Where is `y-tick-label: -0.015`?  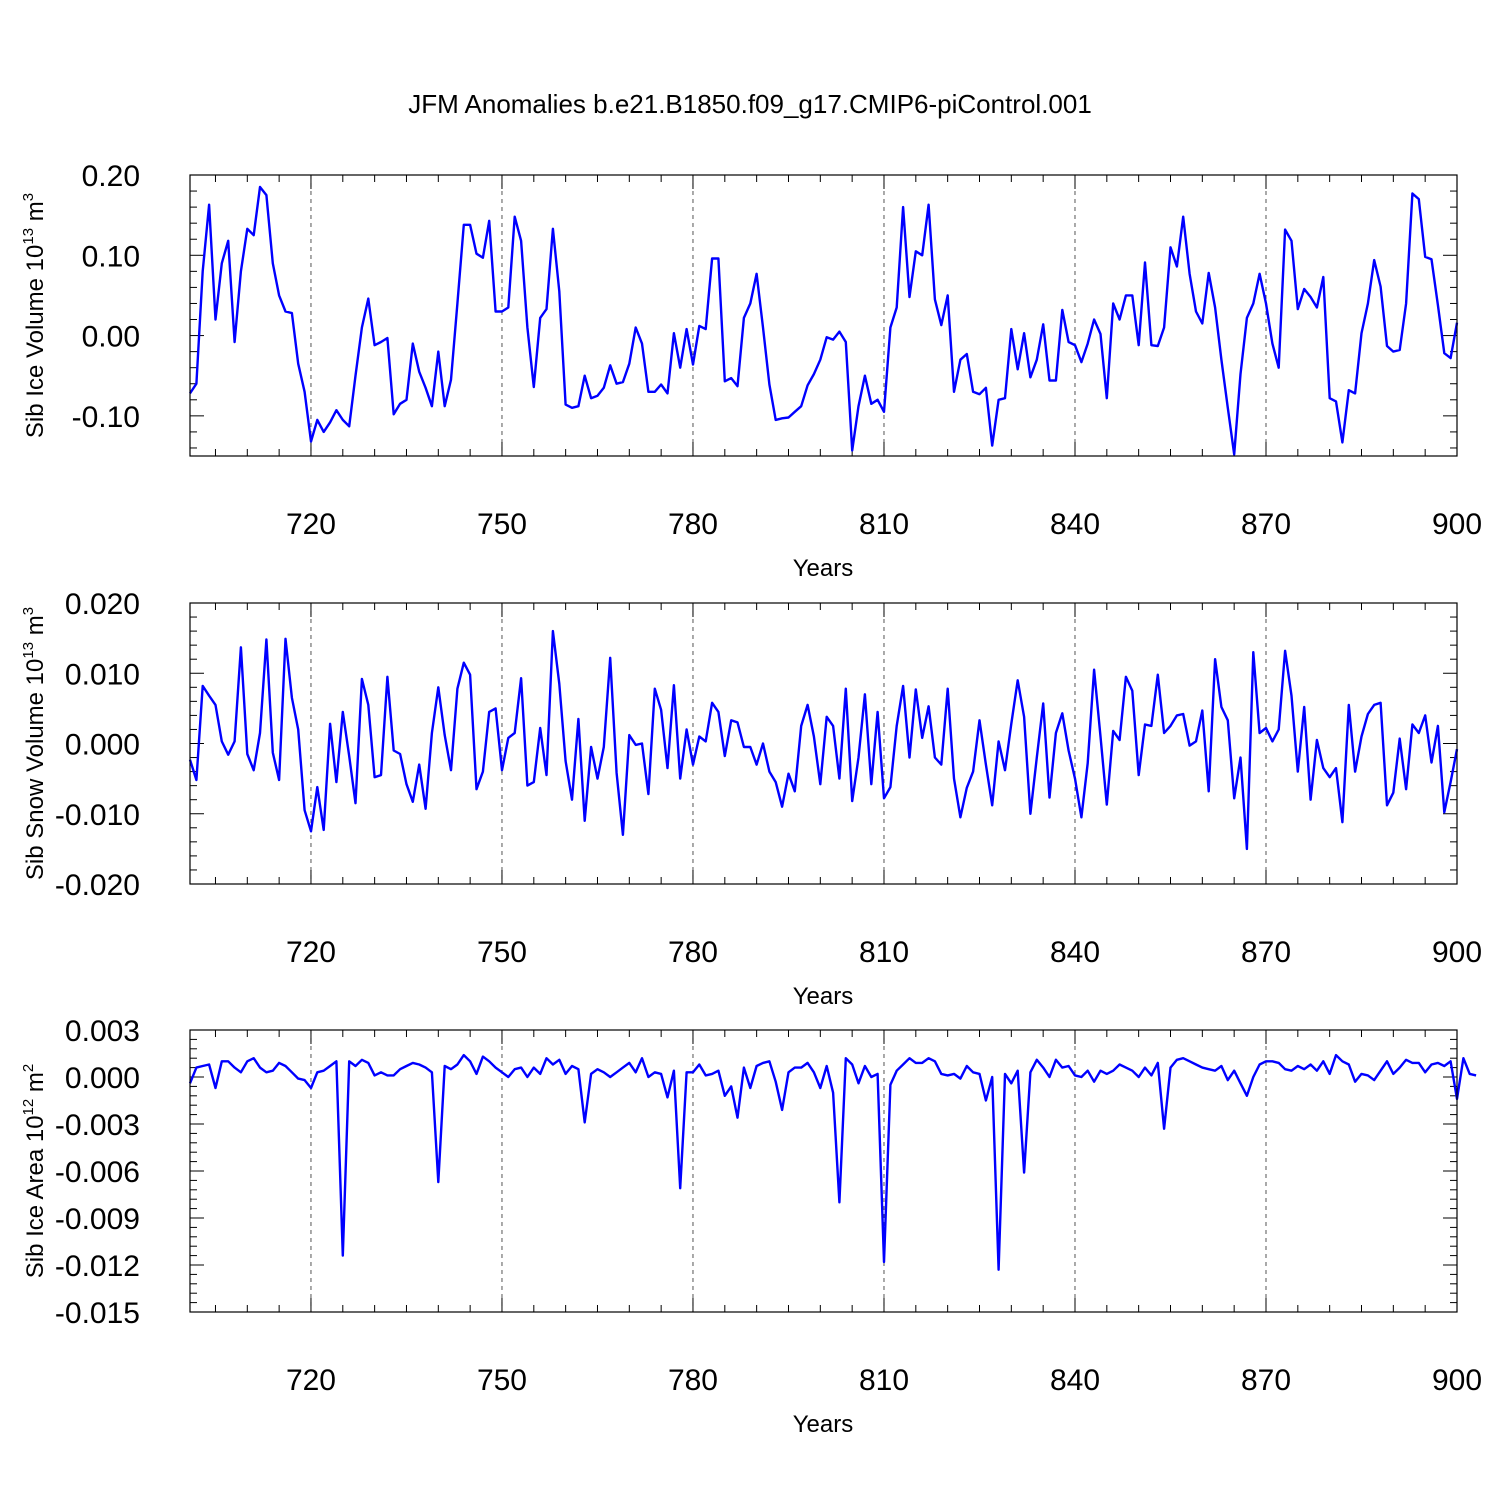 y-tick-label: -0.015 is located at coordinates (97, 1313).